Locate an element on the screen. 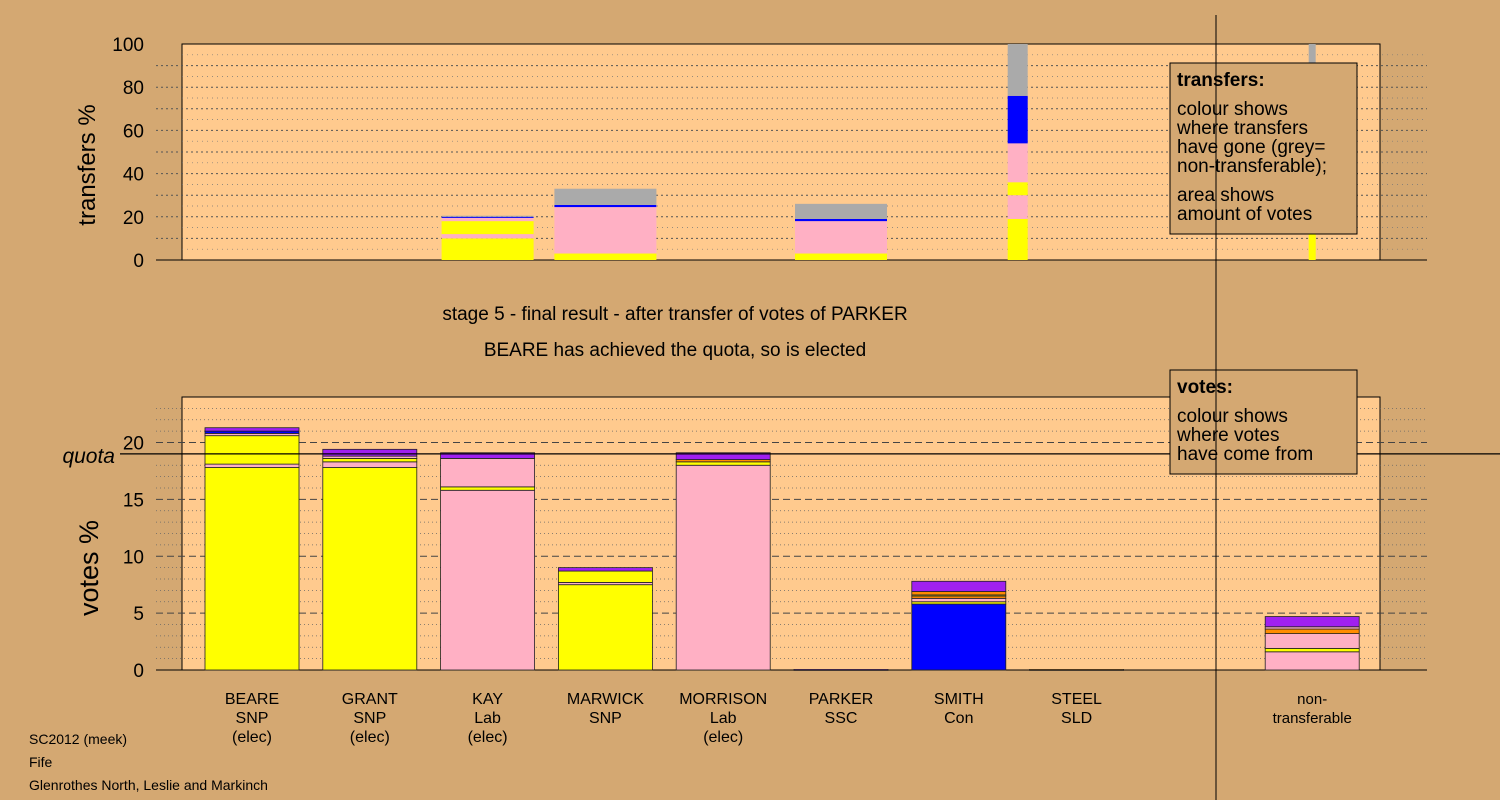  candidate-name-label: GRANT is located at coordinates (370, 699).